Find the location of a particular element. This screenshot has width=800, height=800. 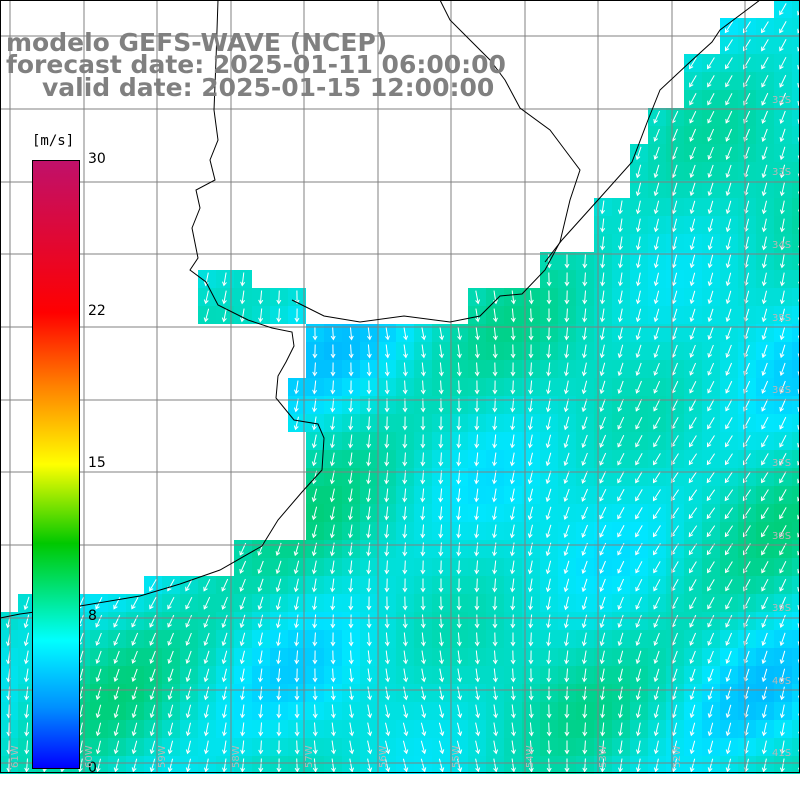

lon-label: 52W is located at coordinates (677, 756).